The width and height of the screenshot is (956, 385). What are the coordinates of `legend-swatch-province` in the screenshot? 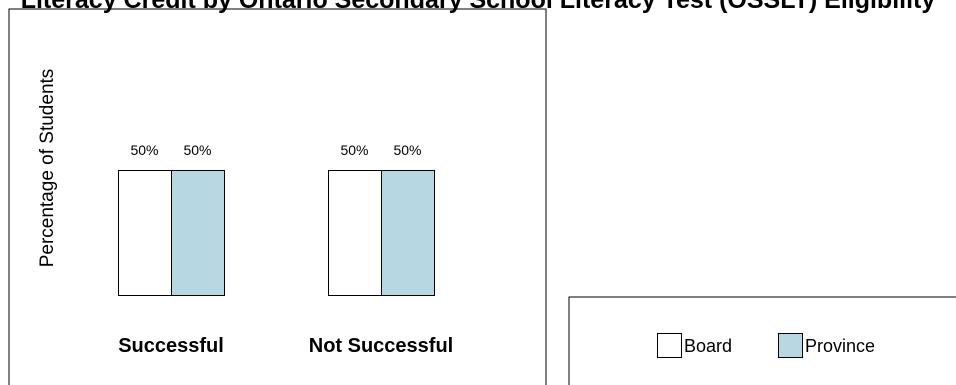 It's located at (790, 345).